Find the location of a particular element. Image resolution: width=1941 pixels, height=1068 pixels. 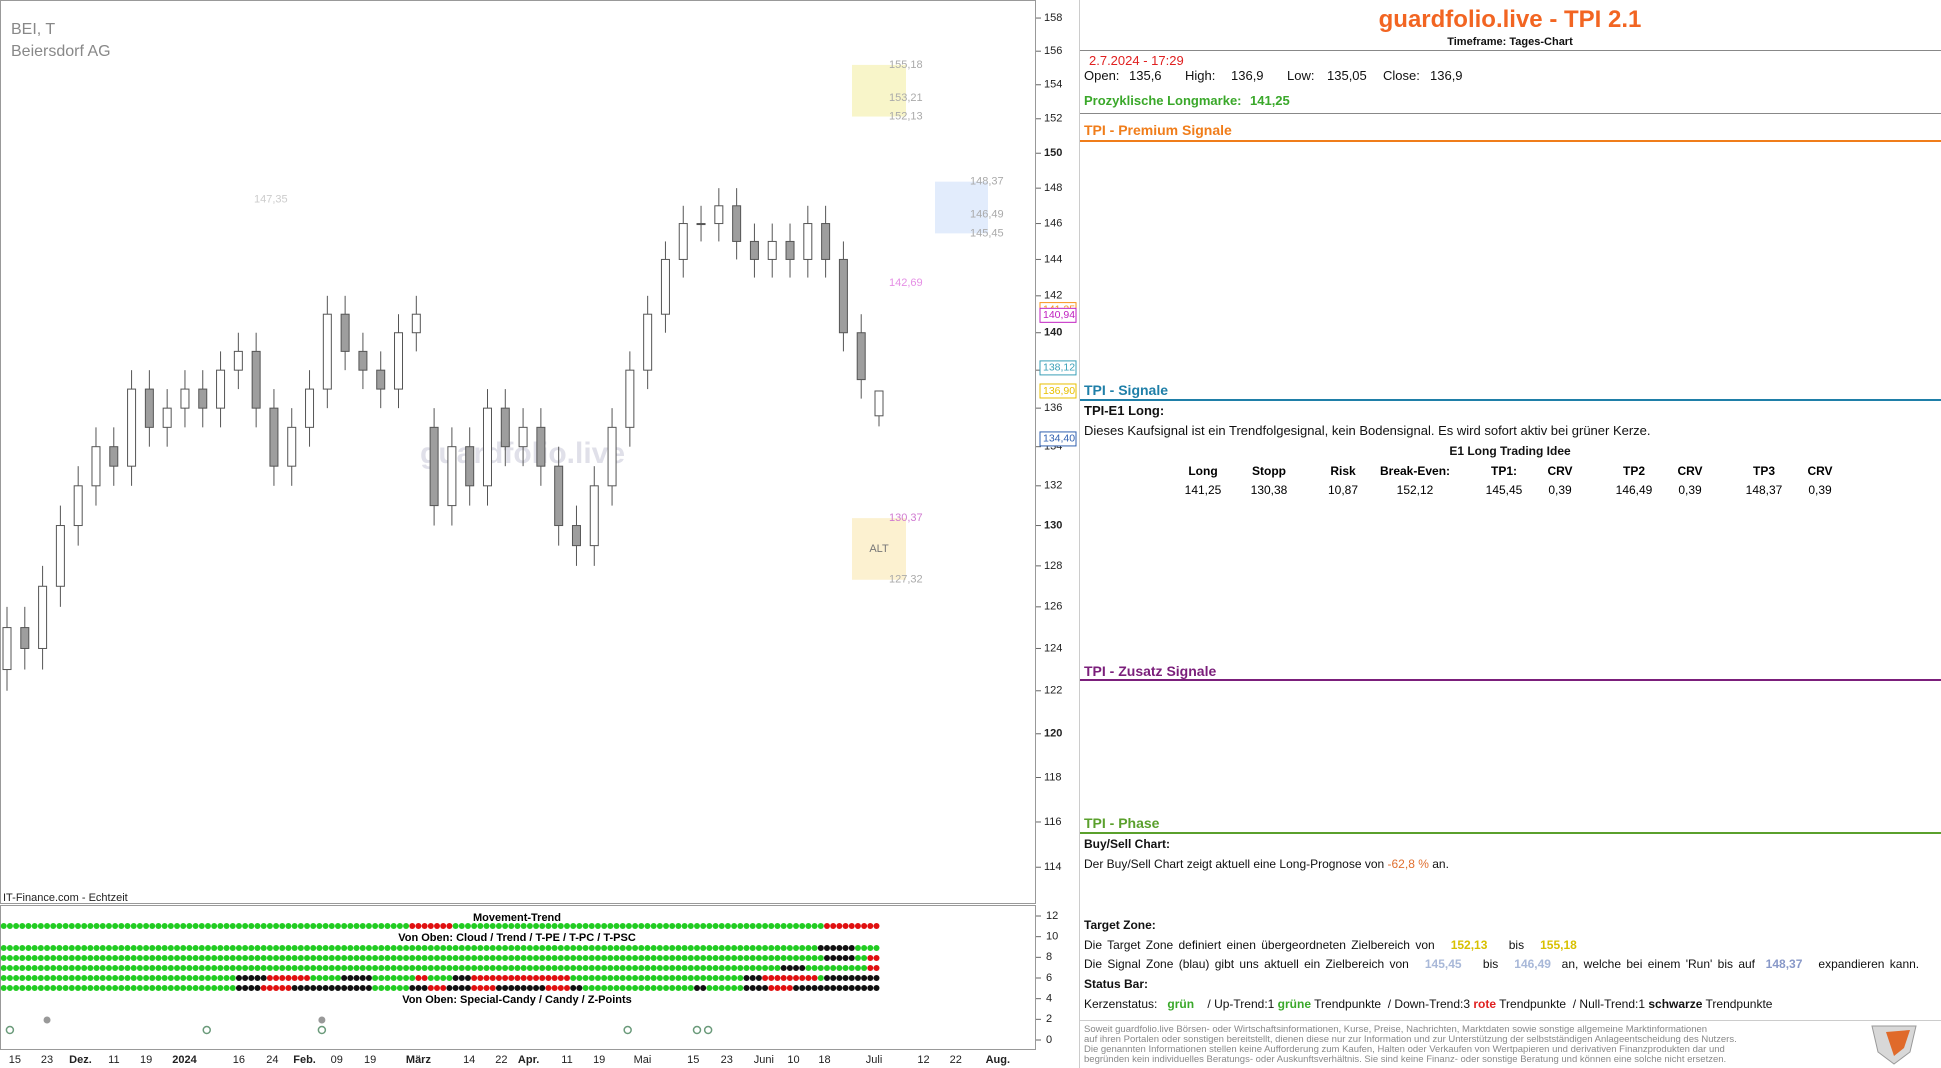

table-header: CRV is located at coordinates (1560, 471).